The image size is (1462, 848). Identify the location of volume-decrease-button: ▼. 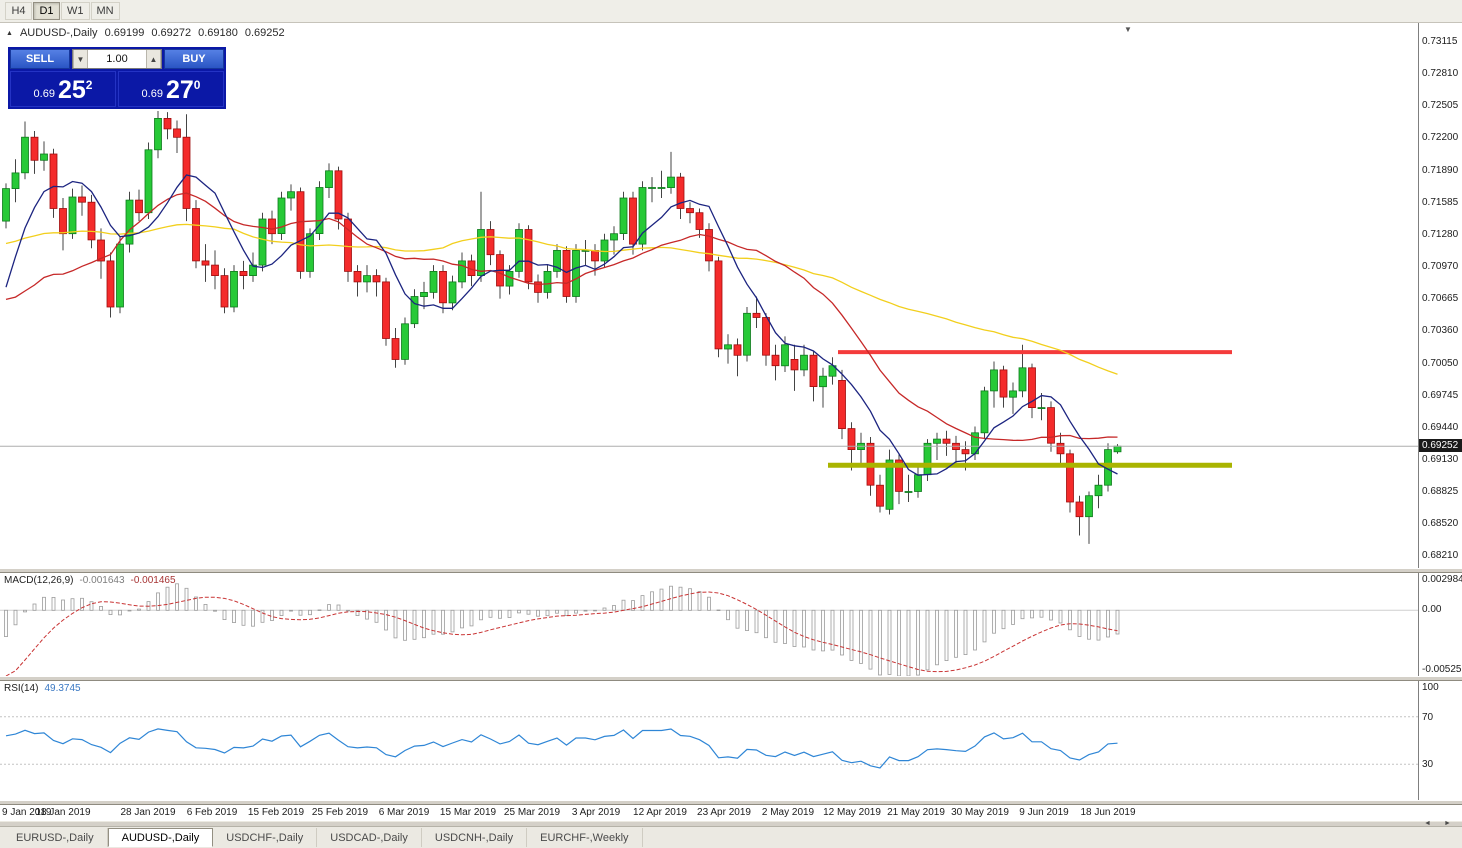
(80, 59).